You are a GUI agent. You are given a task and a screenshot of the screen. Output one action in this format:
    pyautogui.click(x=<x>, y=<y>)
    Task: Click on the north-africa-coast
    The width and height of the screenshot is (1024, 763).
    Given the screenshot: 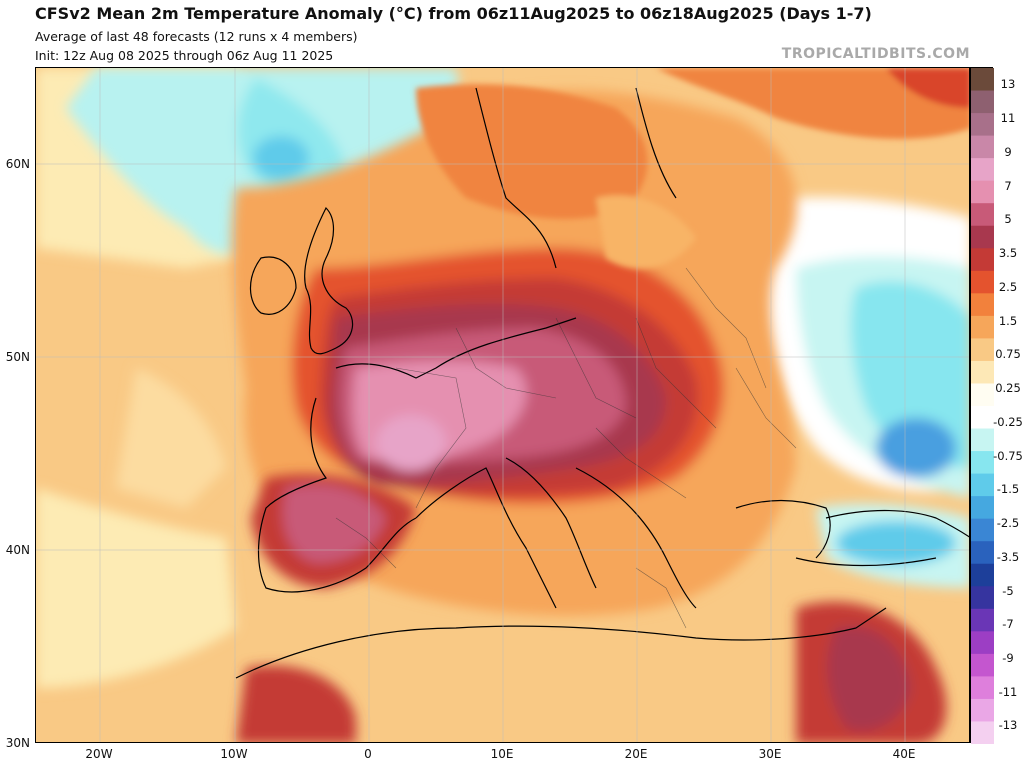 What is the action you would take?
    pyautogui.click(x=561, y=643)
    